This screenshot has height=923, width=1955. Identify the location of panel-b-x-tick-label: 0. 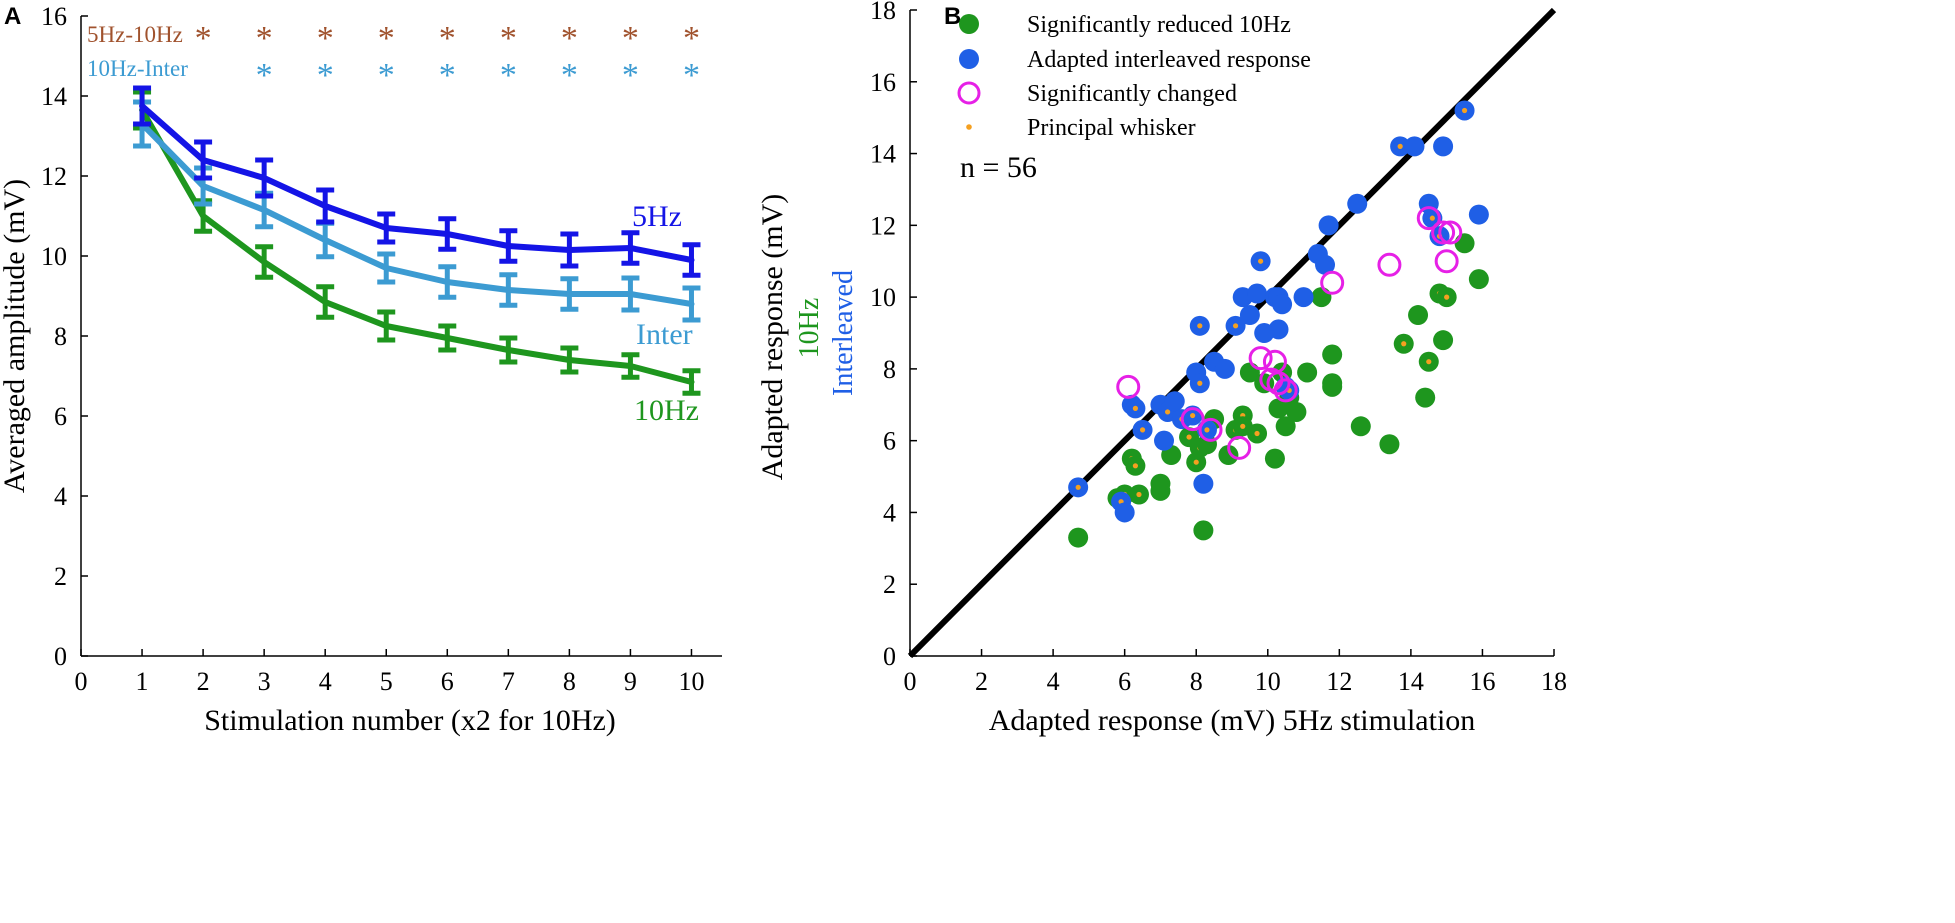
(910, 681).